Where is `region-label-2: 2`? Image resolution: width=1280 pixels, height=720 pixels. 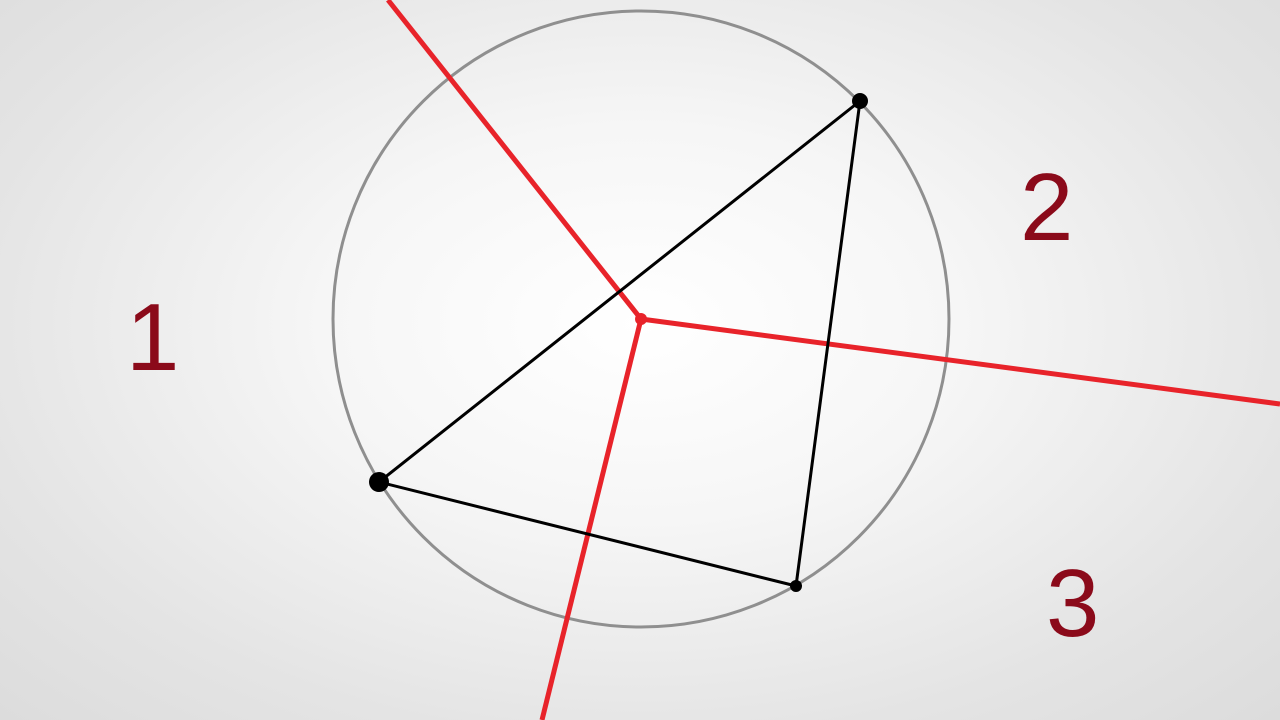 region-label-2: 2 is located at coordinates (1047, 207).